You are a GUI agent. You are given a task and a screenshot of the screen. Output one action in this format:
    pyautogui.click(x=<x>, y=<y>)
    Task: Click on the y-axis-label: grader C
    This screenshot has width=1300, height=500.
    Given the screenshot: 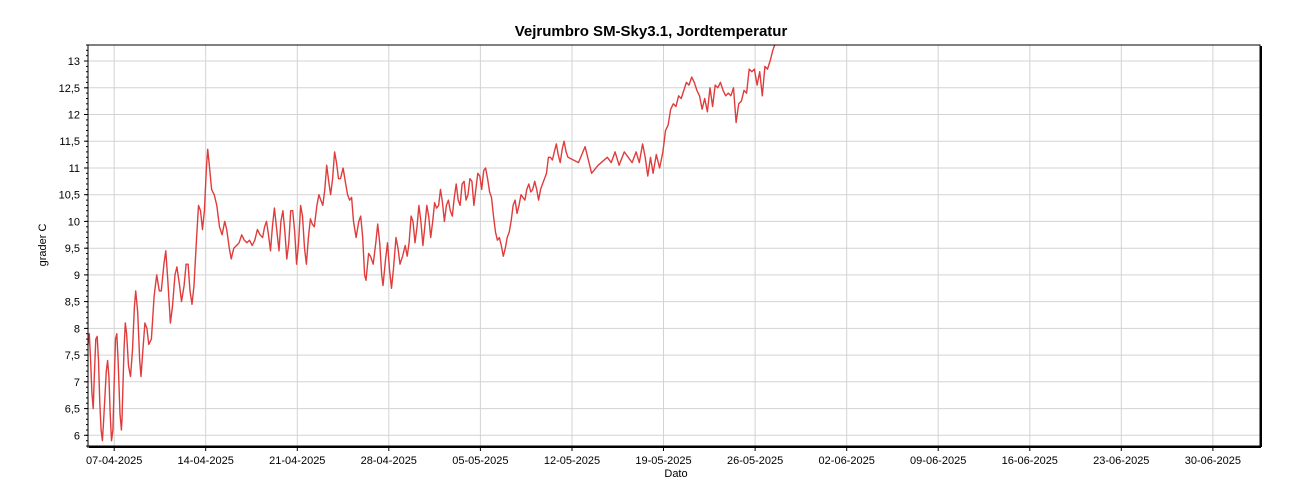 What is the action you would take?
    pyautogui.click(x=43, y=245)
    